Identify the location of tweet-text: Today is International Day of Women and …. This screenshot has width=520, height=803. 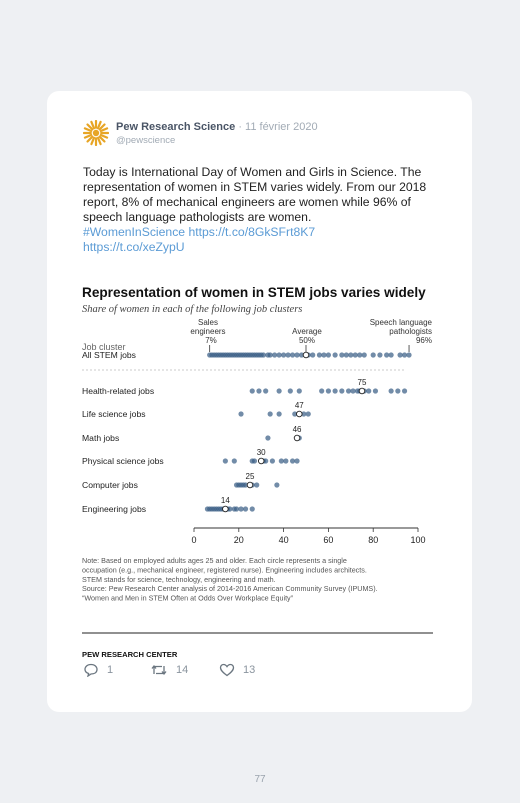
(259, 210).